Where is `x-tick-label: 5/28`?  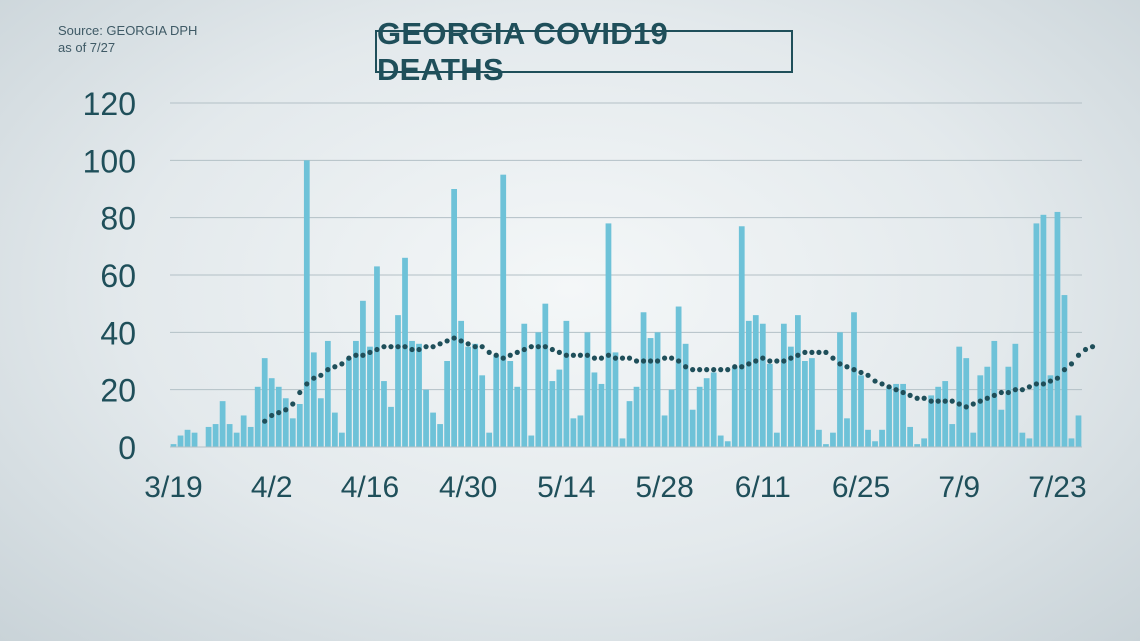
x-tick-label: 5/28 is located at coordinates (664, 487).